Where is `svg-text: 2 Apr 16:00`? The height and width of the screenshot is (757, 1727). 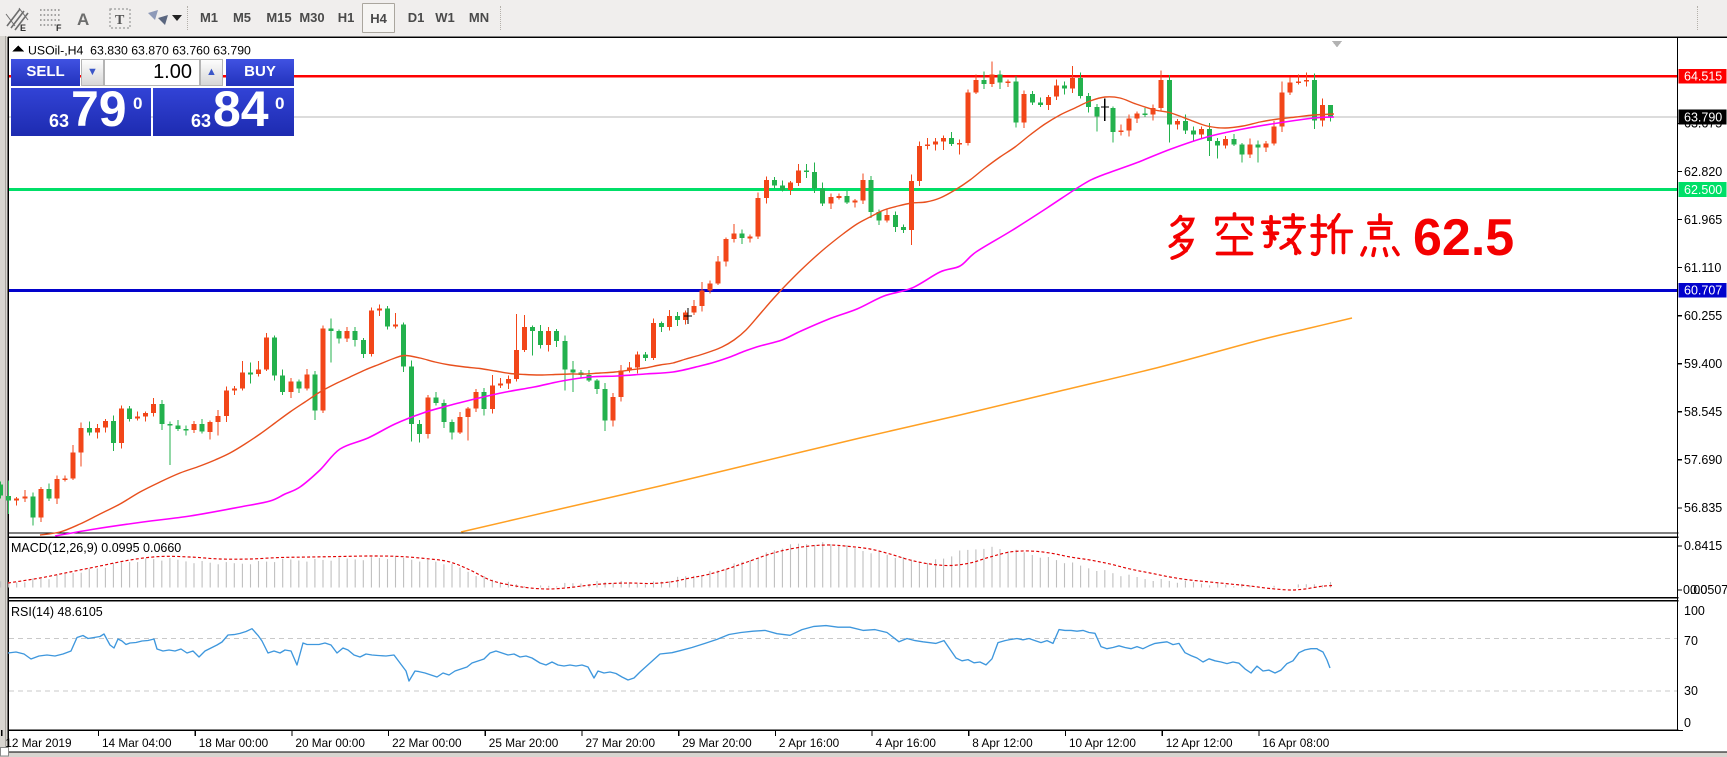 svg-text: 2 Apr 16:00 is located at coordinates (809, 743).